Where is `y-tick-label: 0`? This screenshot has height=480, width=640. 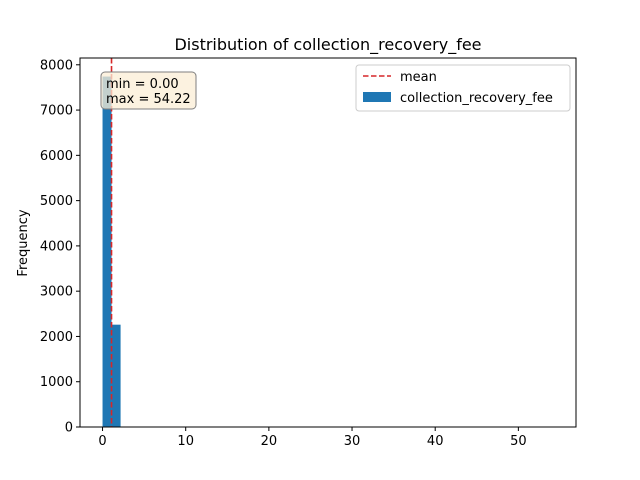 y-tick-label: 0 is located at coordinates (69, 428).